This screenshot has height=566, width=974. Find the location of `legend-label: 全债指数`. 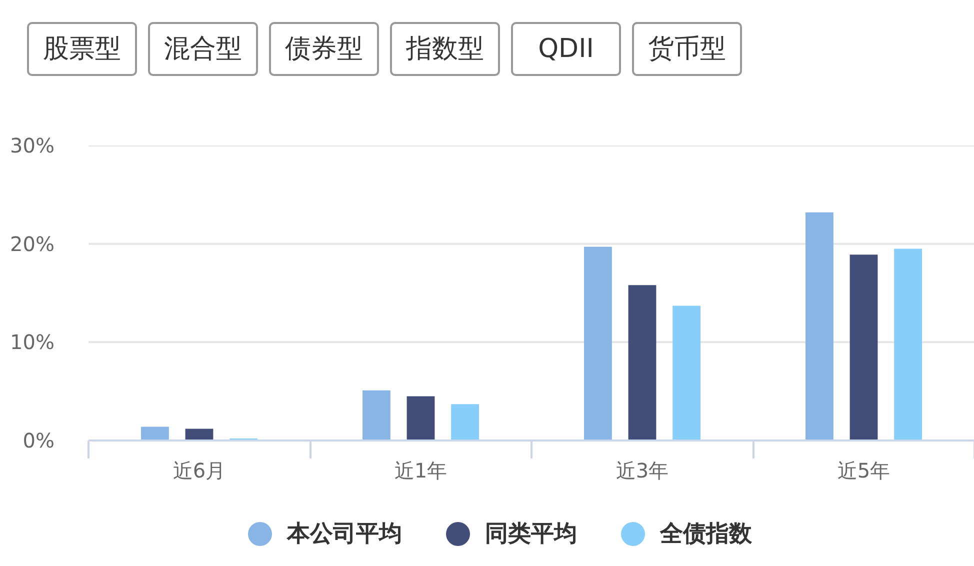

legend-label: 全债指数 is located at coordinates (706, 534).